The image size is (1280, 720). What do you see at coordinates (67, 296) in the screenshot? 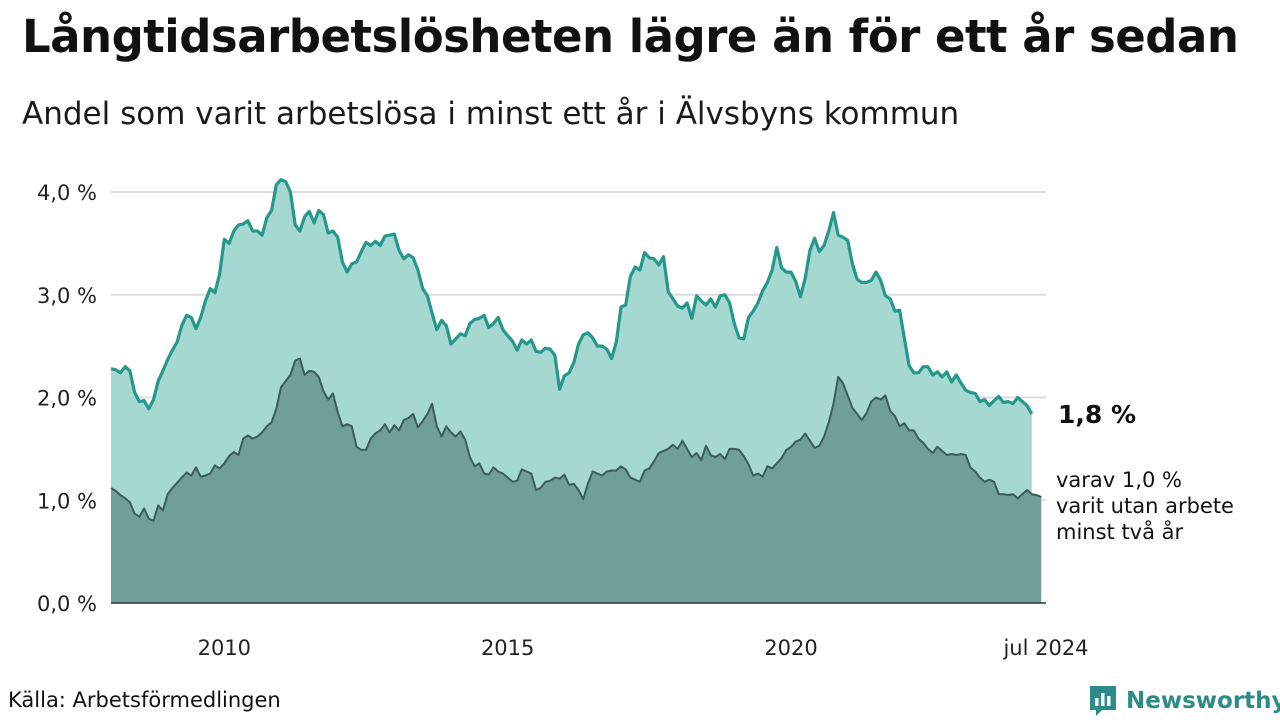
I see `y-tick-label: 3,0 %` at bounding box center [67, 296].